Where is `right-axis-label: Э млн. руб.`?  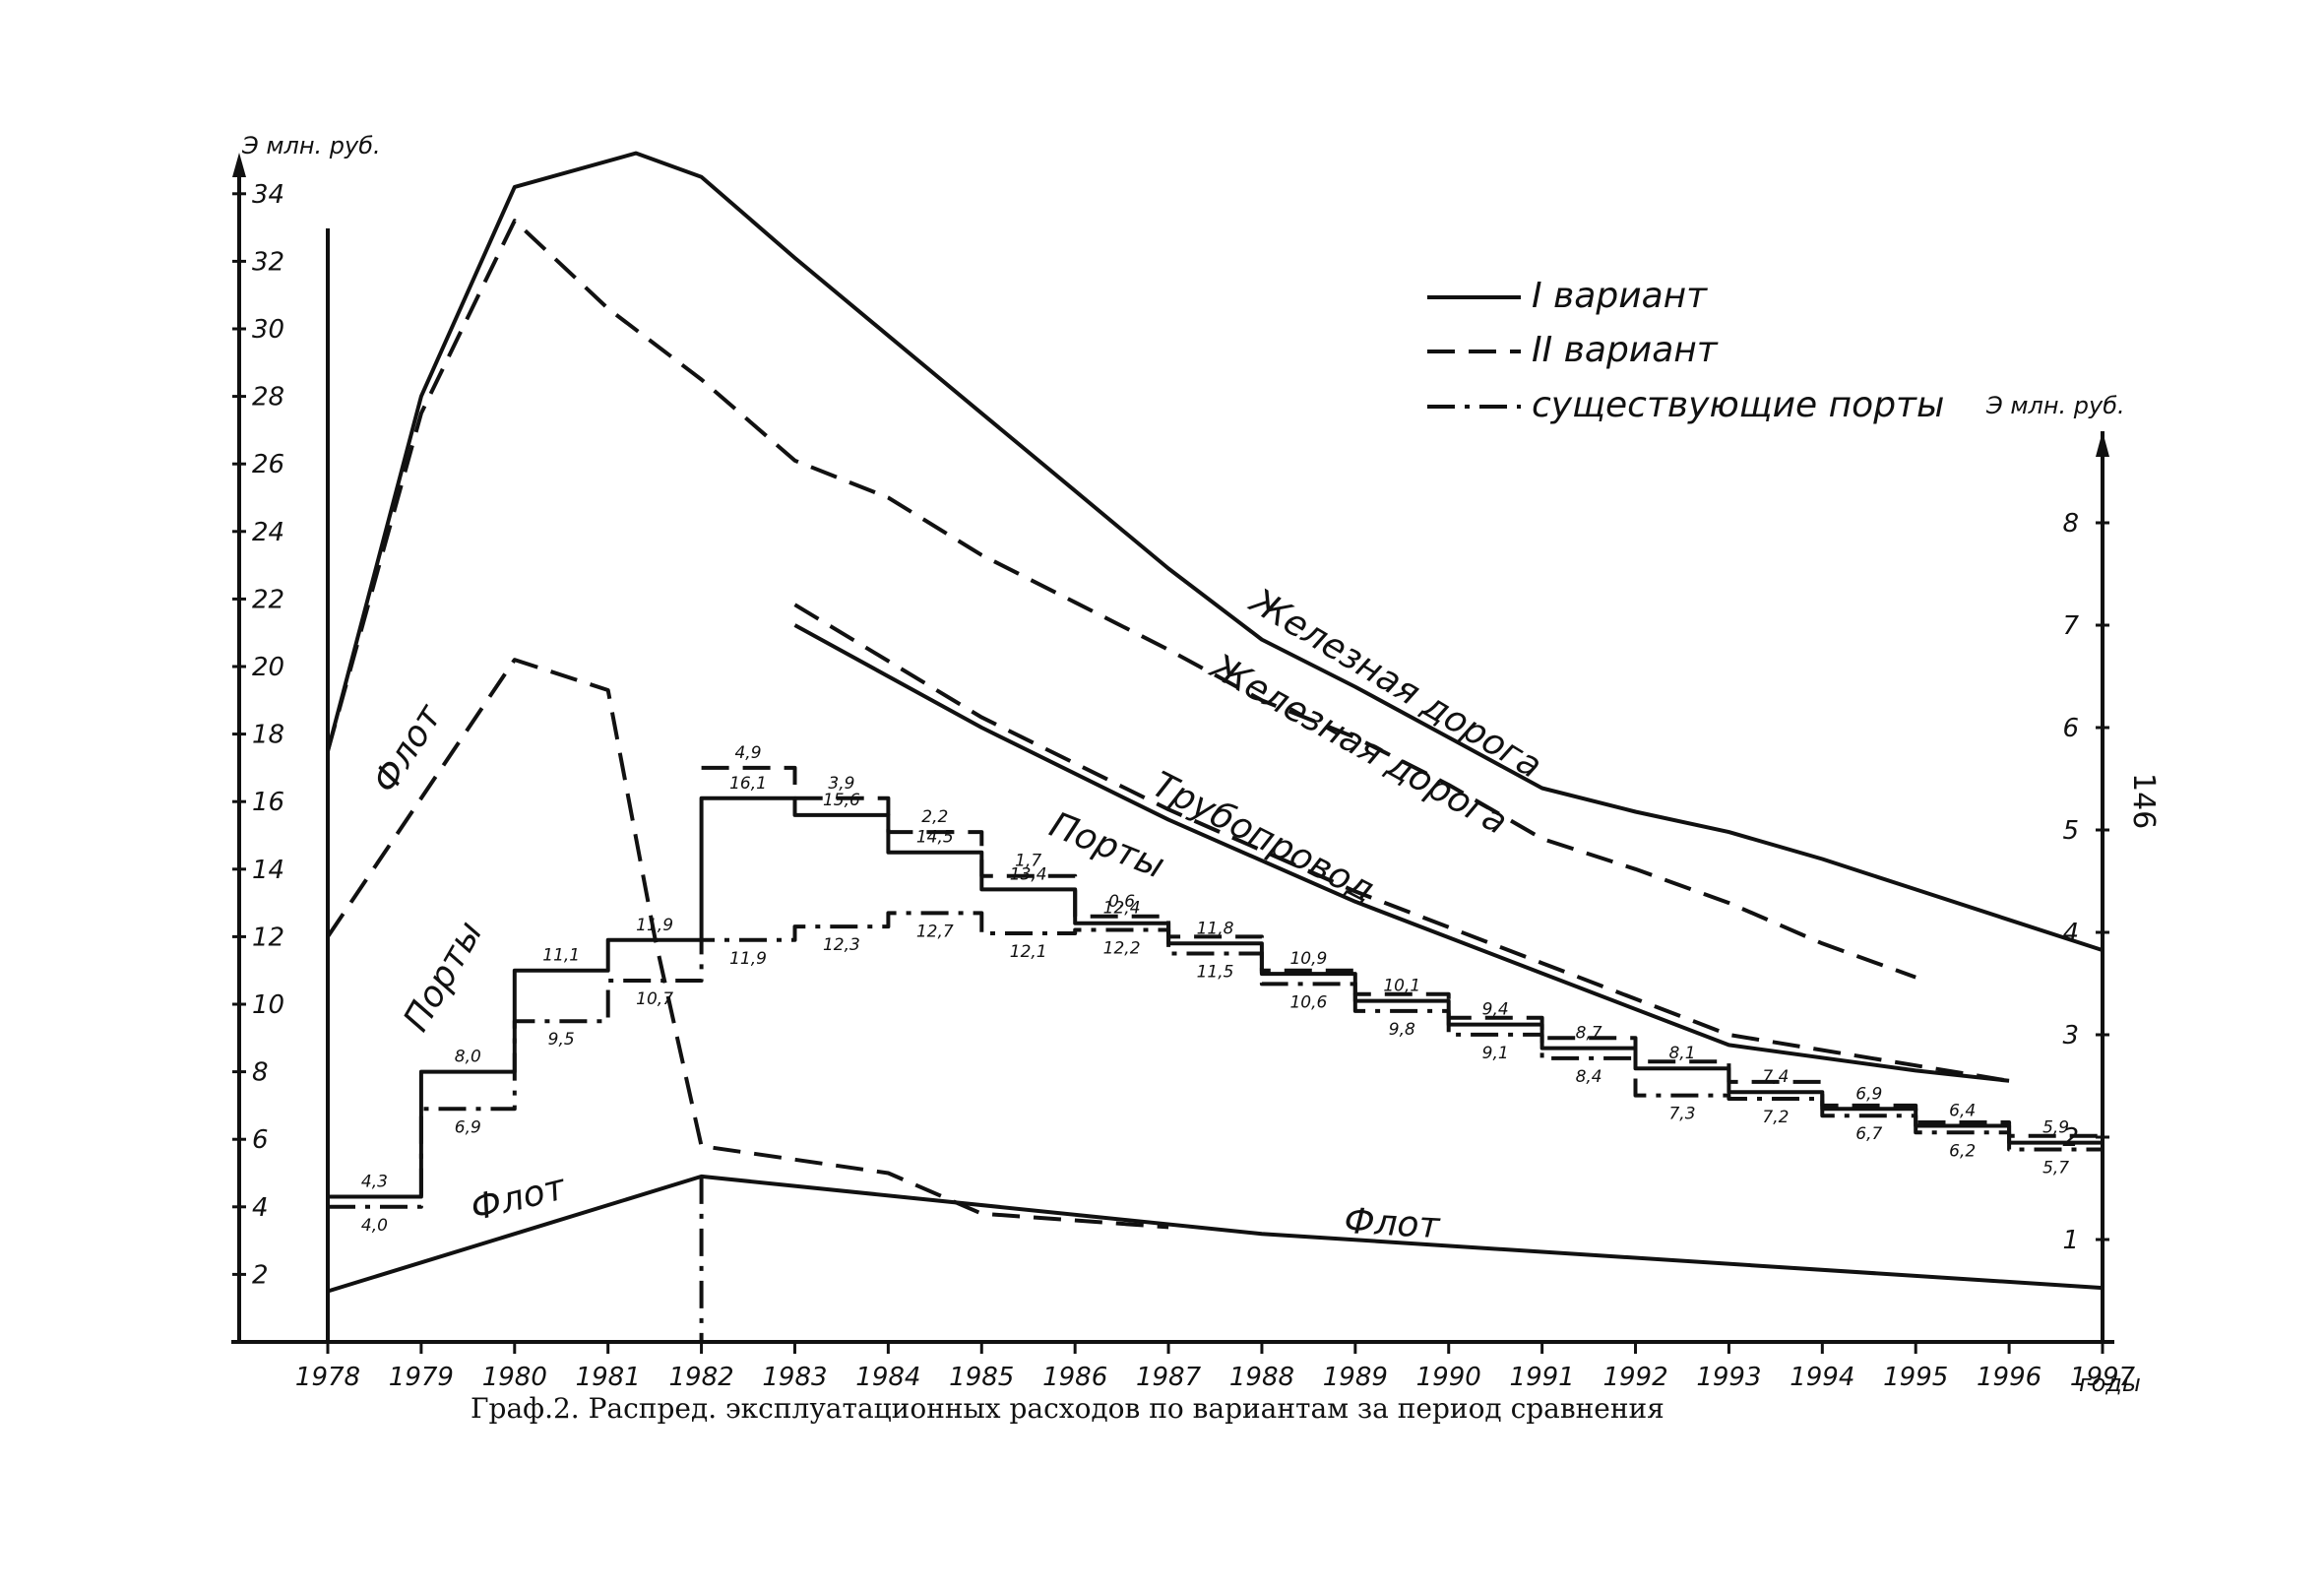 right-axis-label: Э млн. руб. is located at coordinates (2055, 405).